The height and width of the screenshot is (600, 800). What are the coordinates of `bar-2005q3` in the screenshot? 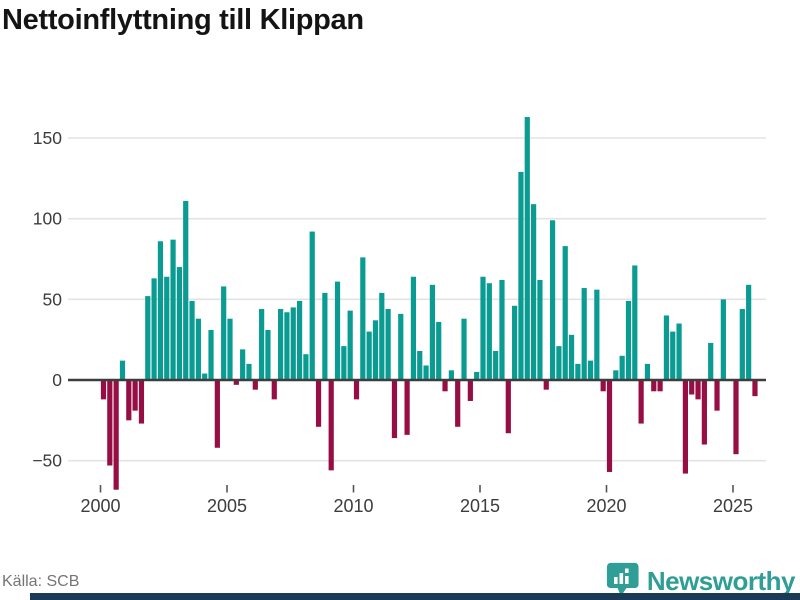 It's located at (243, 364).